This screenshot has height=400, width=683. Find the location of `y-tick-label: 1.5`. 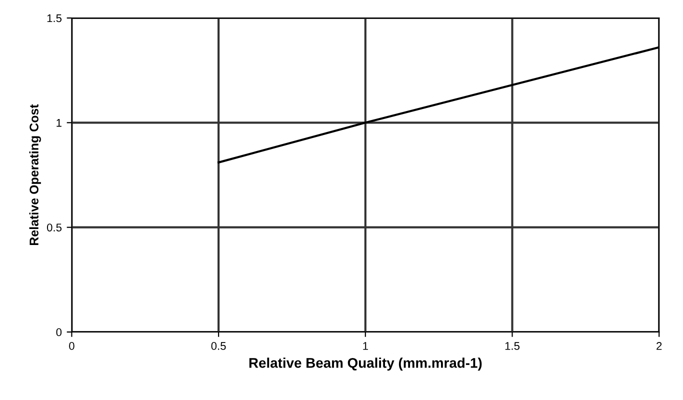

y-tick-label: 1.5 is located at coordinates (54, 18).